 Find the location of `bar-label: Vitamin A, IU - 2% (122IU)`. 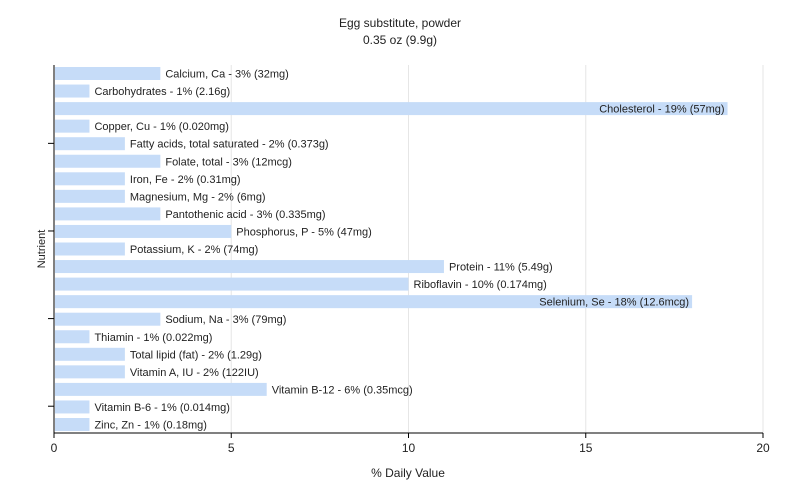

bar-label: Vitamin A, IU - 2% (122IU) is located at coordinates (194, 373).